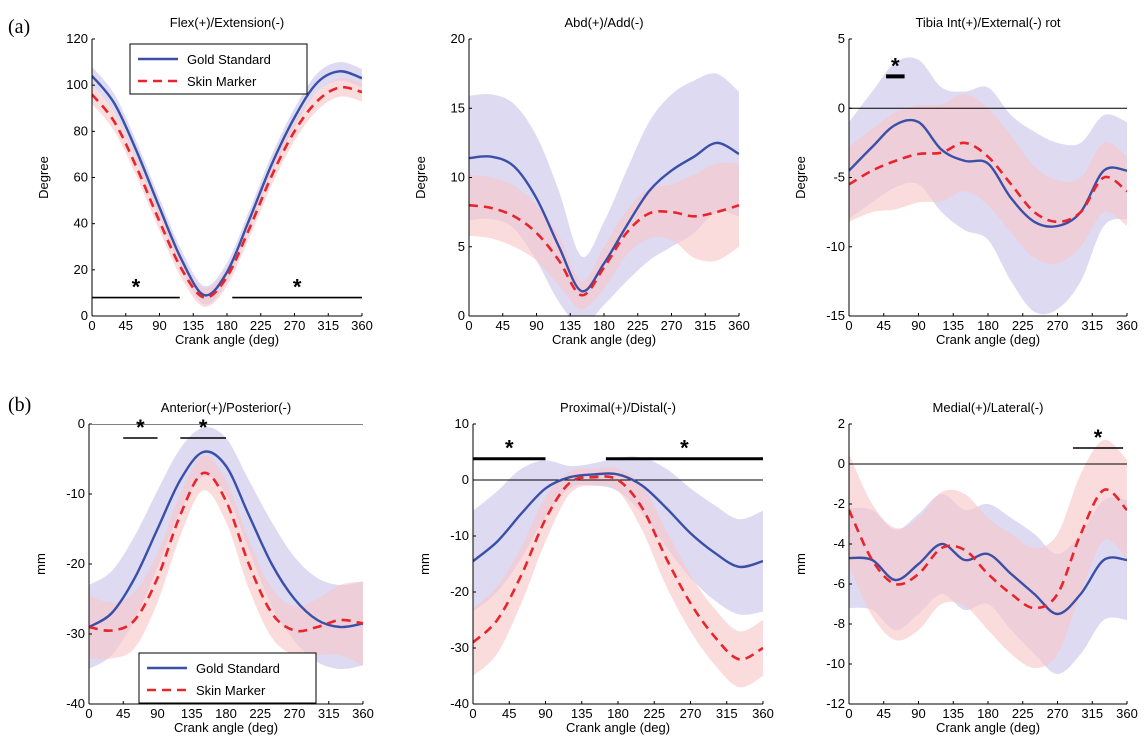 This screenshot has width=1145, height=746. What do you see at coordinates (988, 407) in the screenshot?
I see `chart-title: Medial(+)/Lateral(-)` at bounding box center [988, 407].